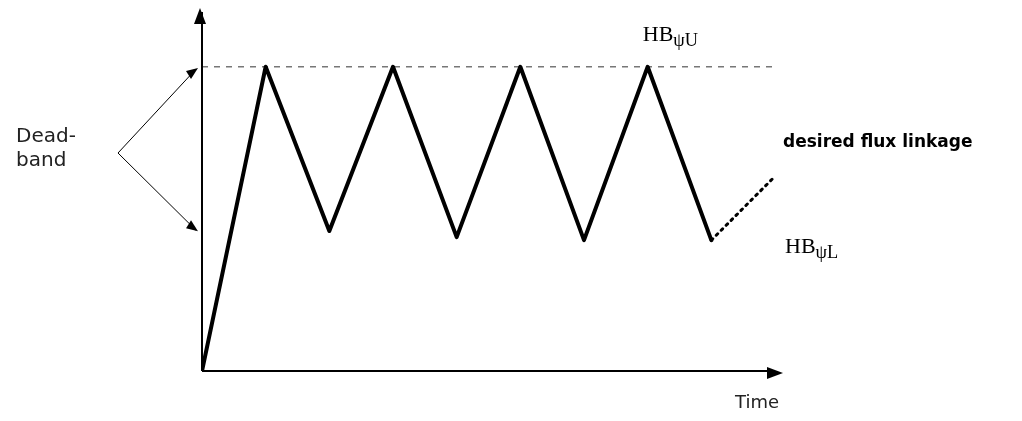  What do you see at coordinates (757, 401) in the screenshot?
I see `x-axis-title: Time` at bounding box center [757, 401].